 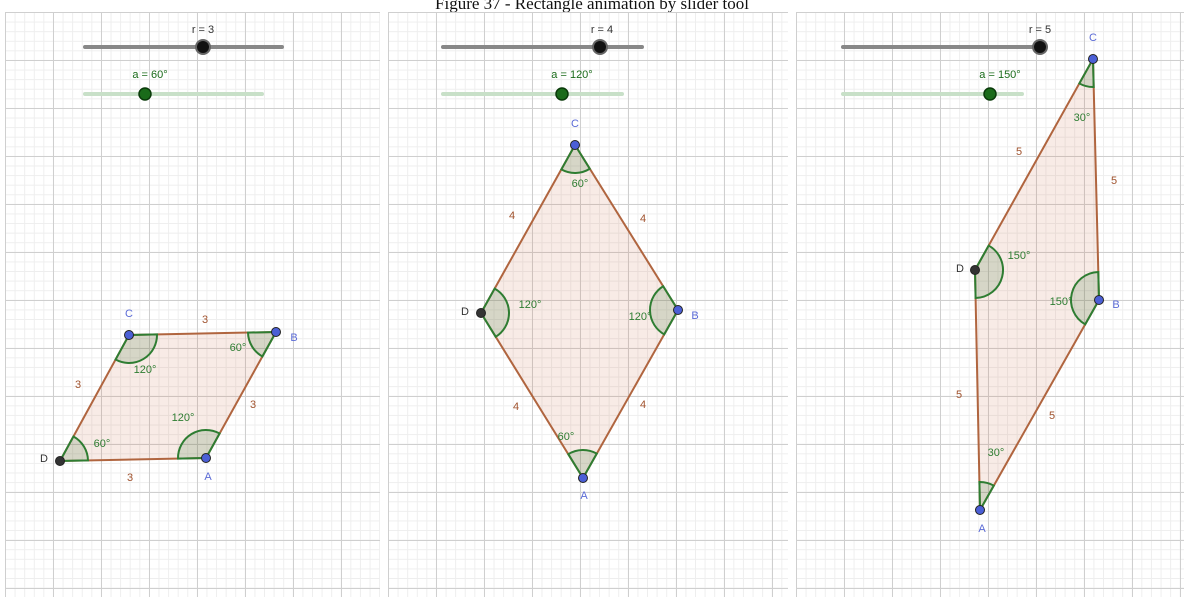 I want to click on slider-label: r = 4, so click(x=602, y=30).